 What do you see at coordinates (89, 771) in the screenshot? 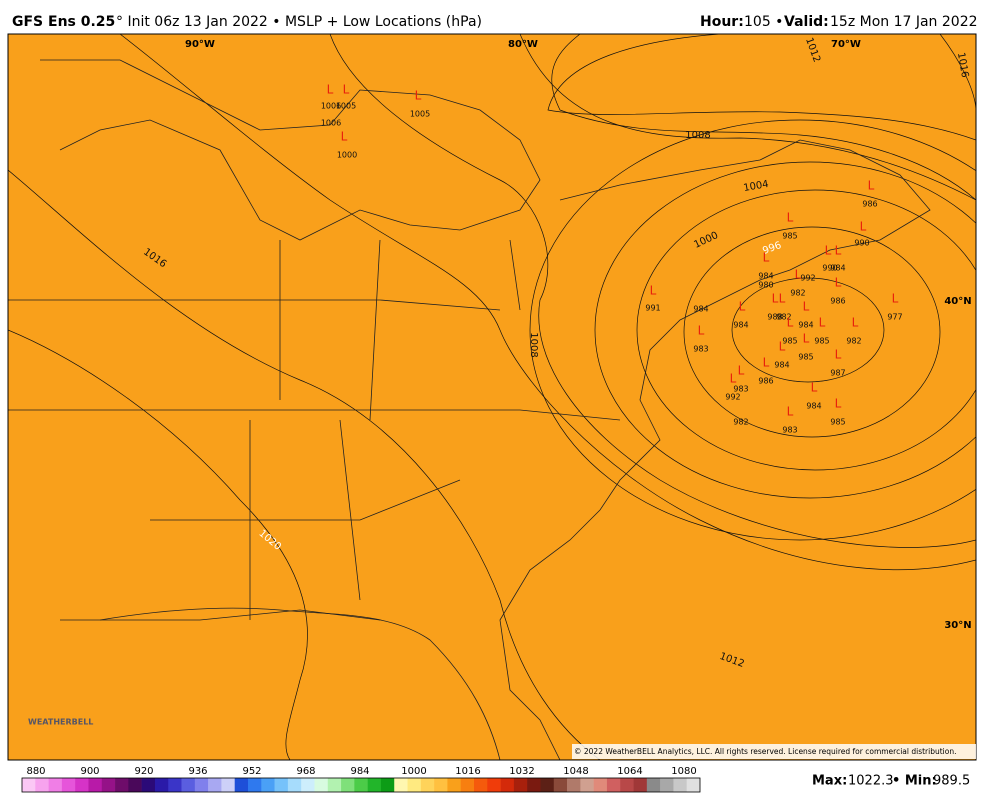
I see `colorbar-tick-label: 900` at bounding box center [89, 771].